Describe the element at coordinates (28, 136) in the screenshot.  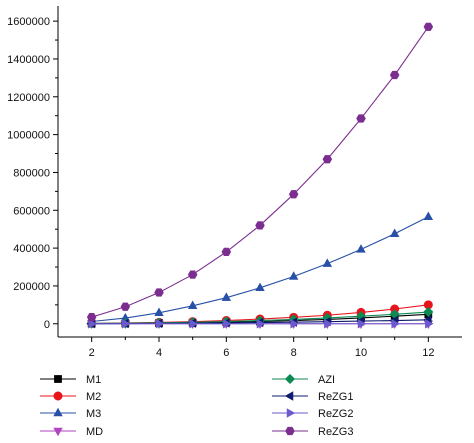
I see `y-tick-label: 1000000` at that location.